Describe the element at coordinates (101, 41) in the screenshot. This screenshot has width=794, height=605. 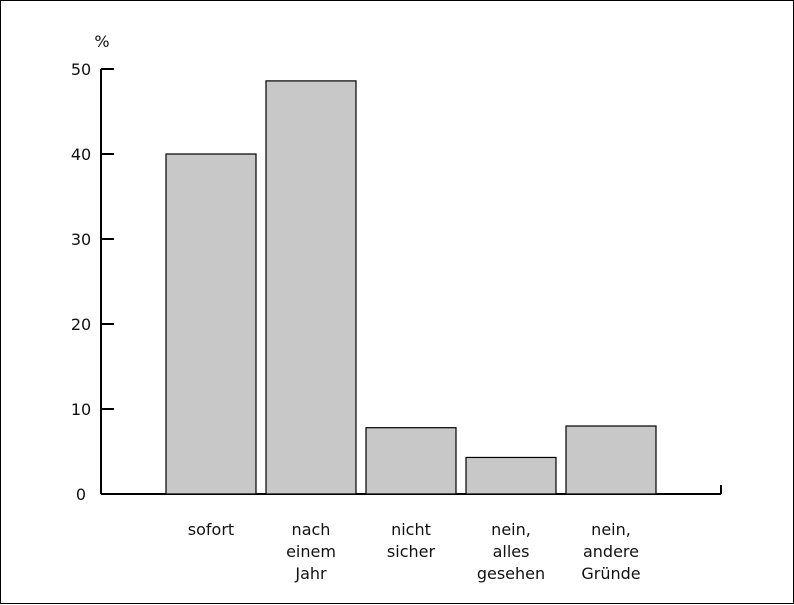
I see `y-unit-label: %` at that location.